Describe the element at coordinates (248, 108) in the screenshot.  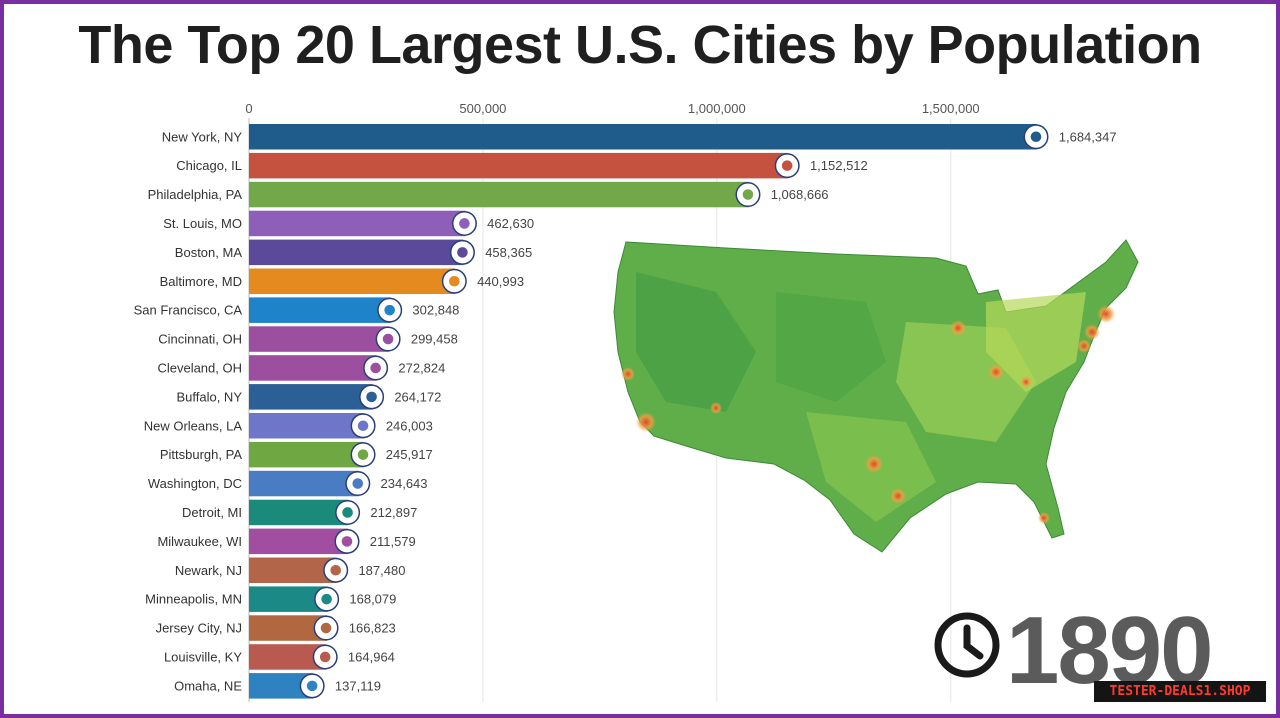
I see `x-tick-label: 0` at that location.